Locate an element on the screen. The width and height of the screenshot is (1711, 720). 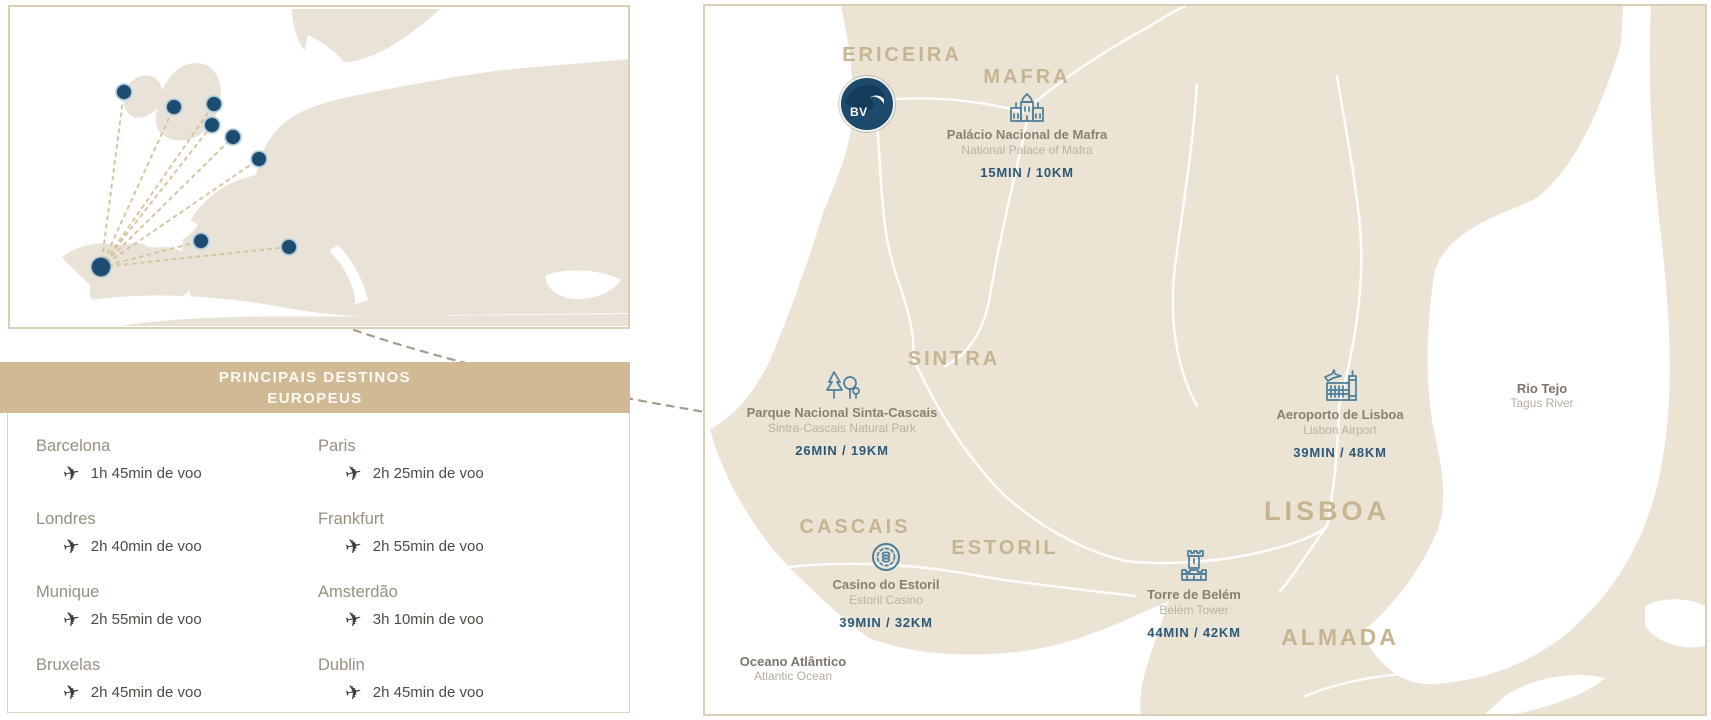
airport-icon is located at coordinates (1340, 385).